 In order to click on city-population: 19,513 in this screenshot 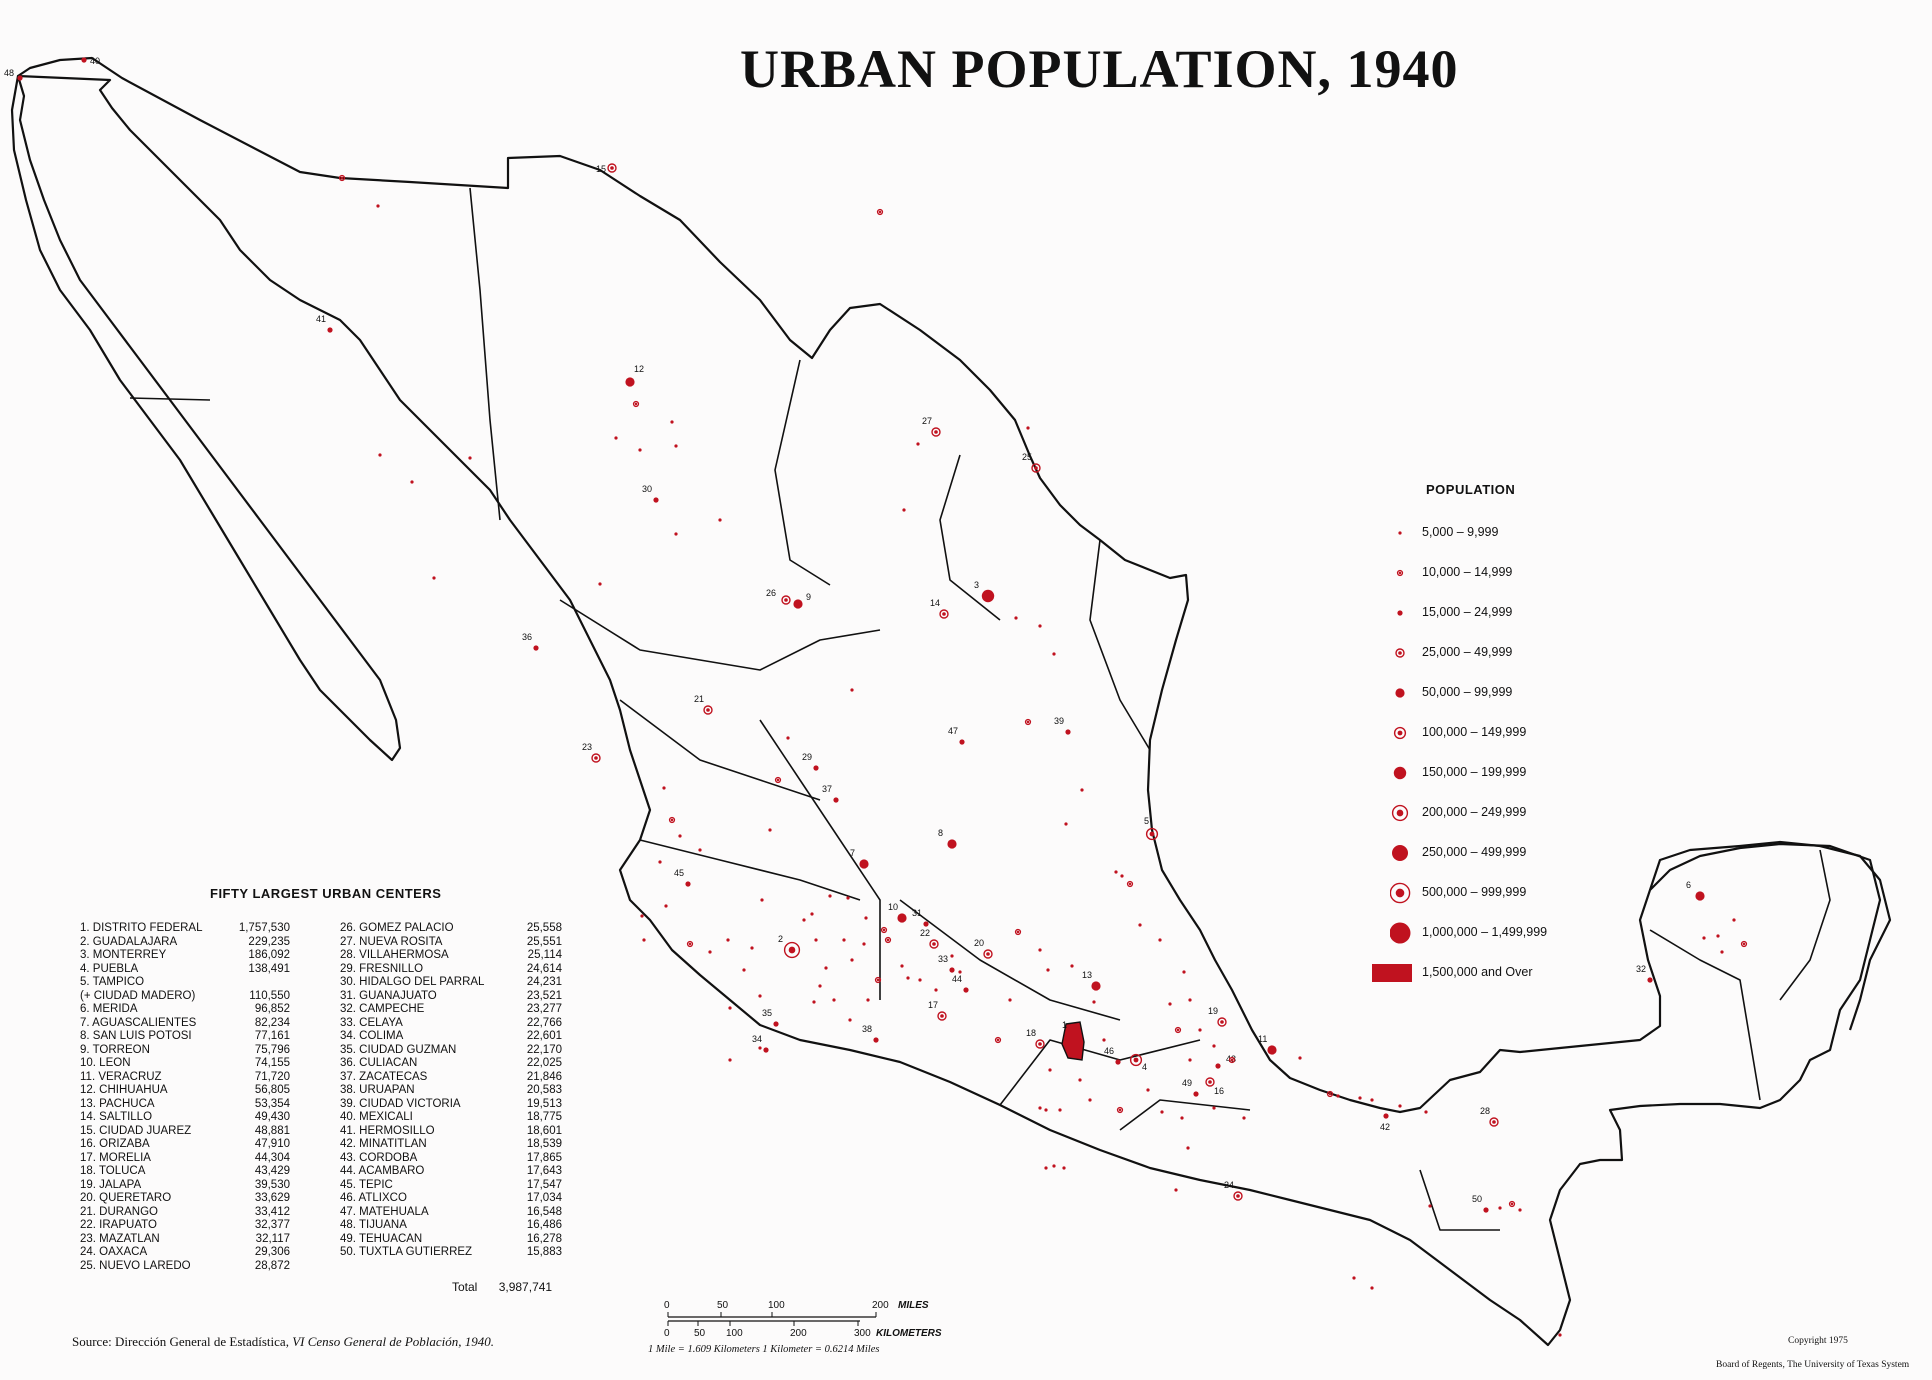, I will do `click(544, 1103)`.